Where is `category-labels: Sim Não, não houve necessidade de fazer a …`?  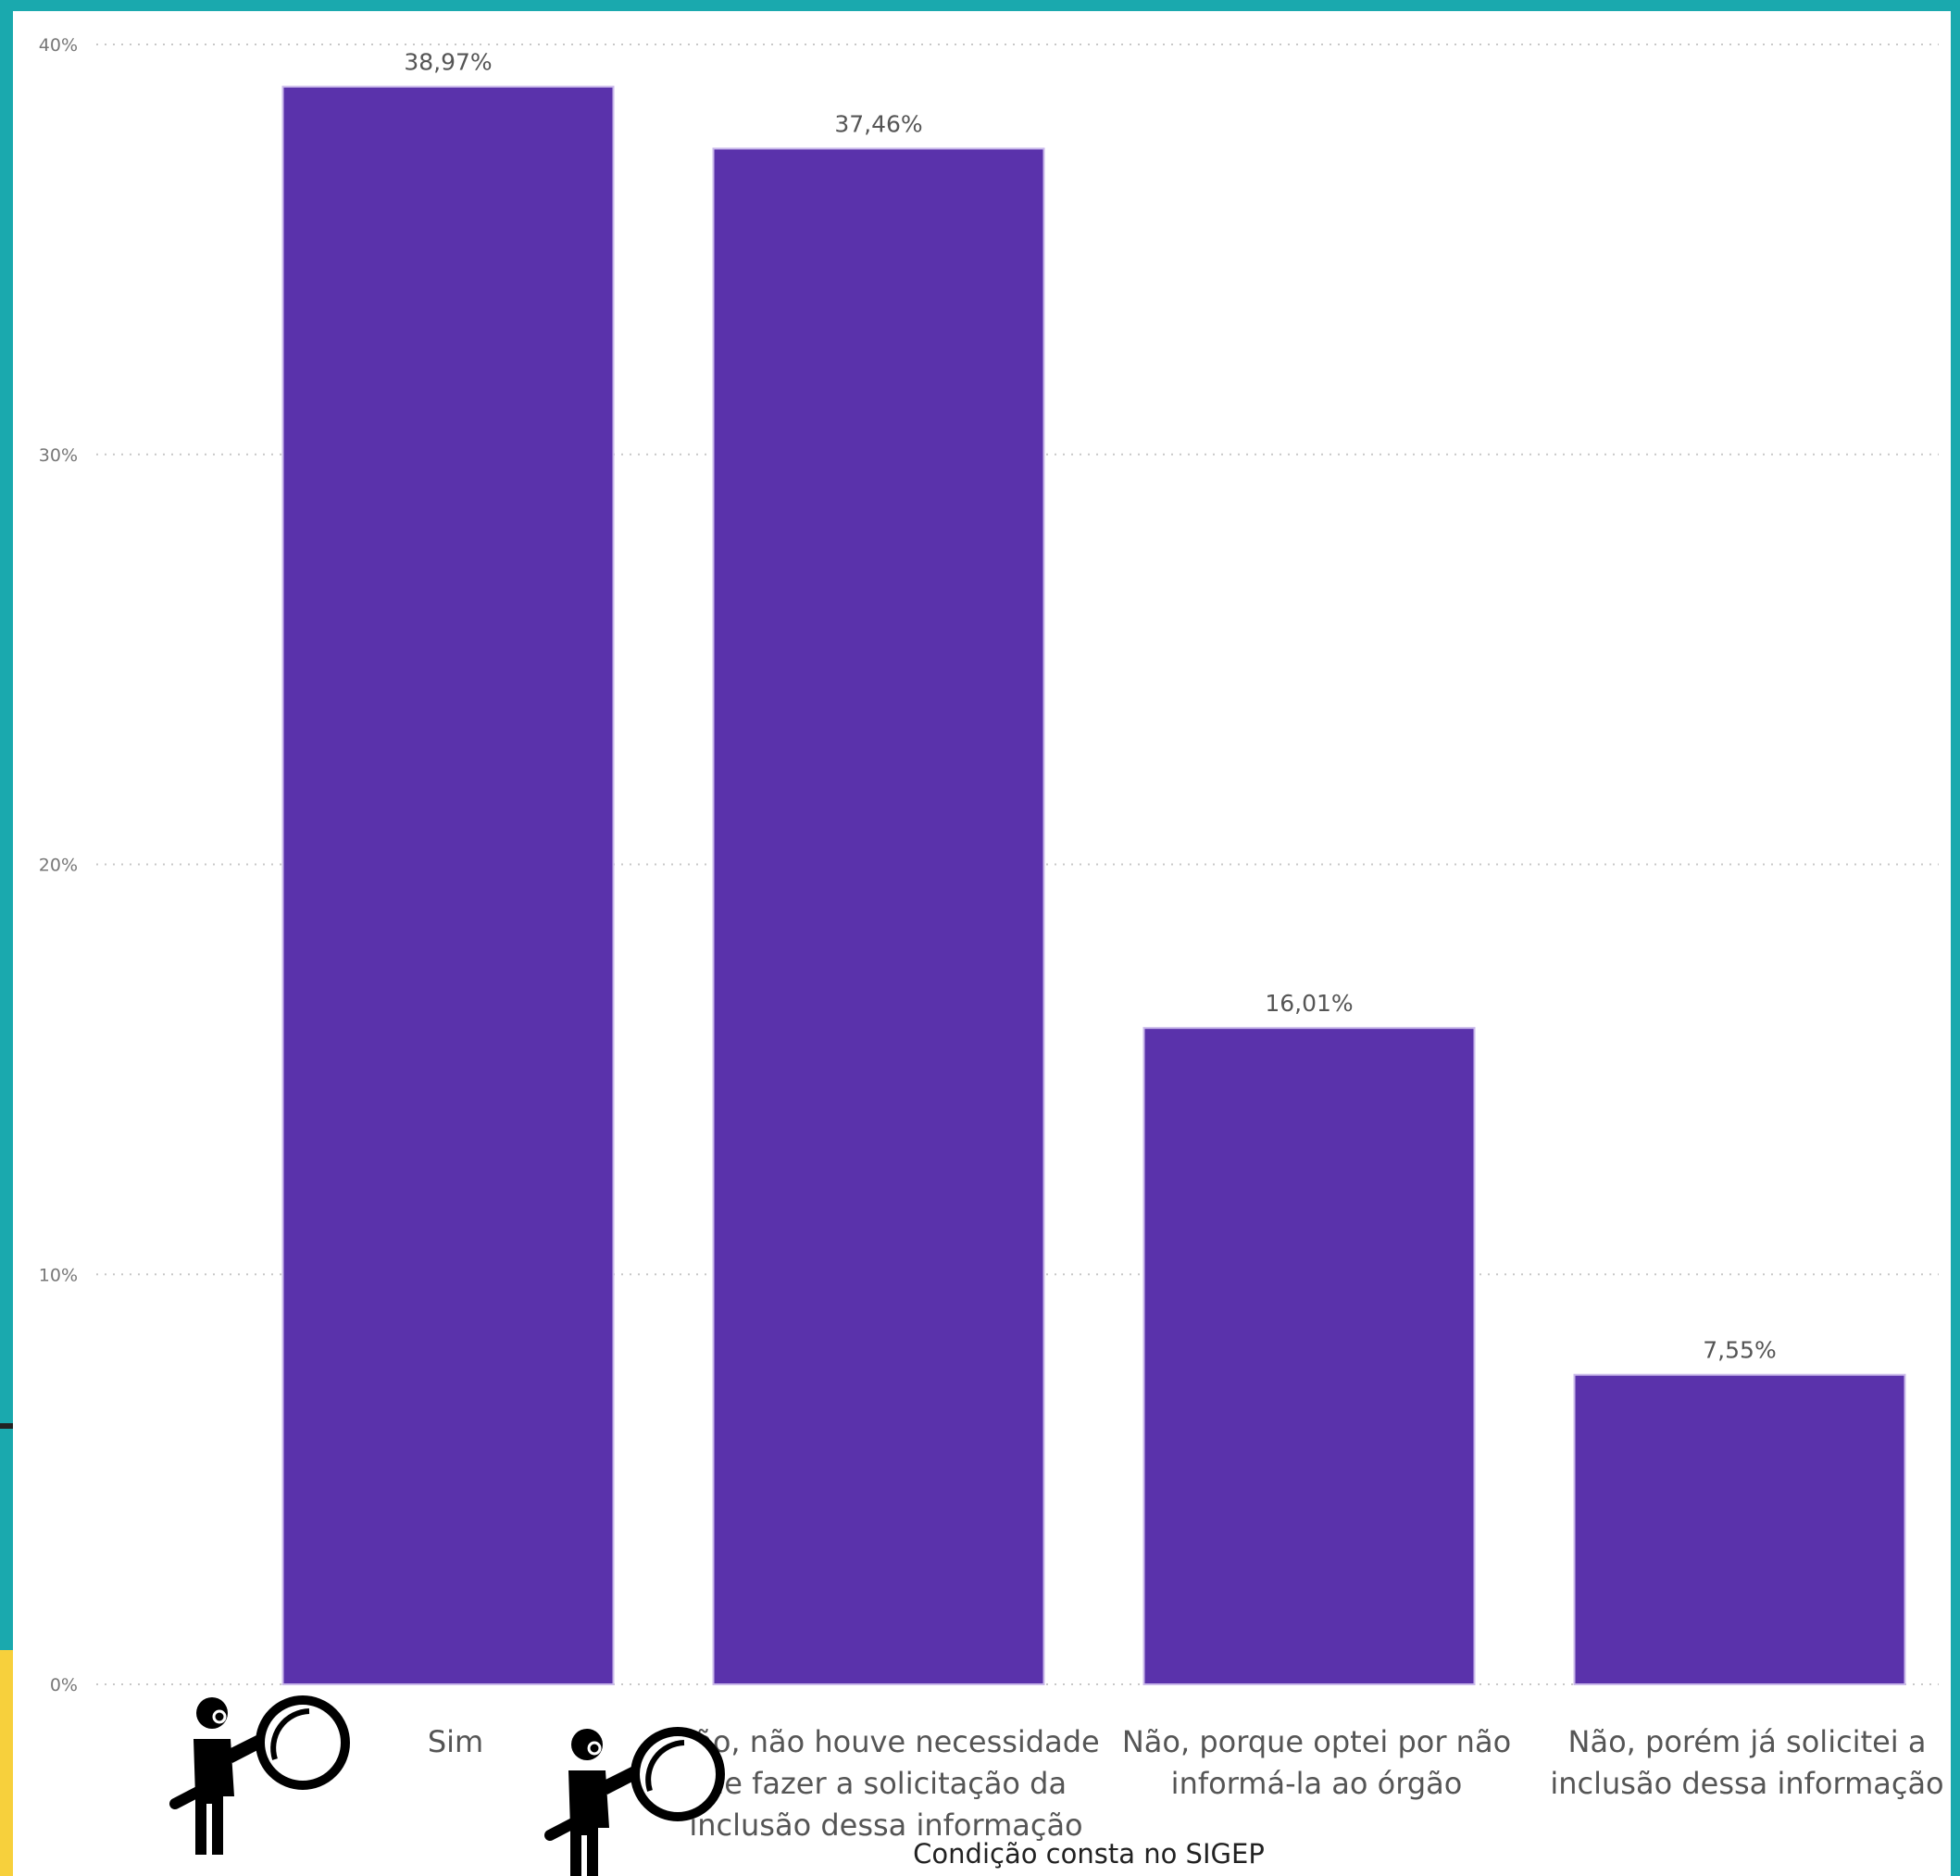
category-labels: Sim Não, não houve necessidade de fazer a … is located at coordinates (1186, 1783).